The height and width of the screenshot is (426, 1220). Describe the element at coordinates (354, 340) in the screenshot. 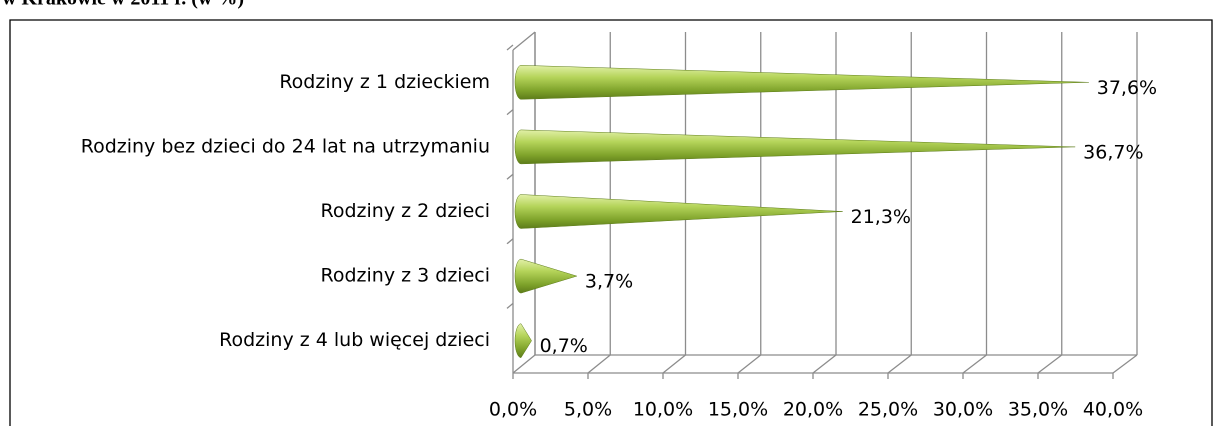

I see `y-tick-label: Rodziny z 4 lub więcej dzieci` at that location.